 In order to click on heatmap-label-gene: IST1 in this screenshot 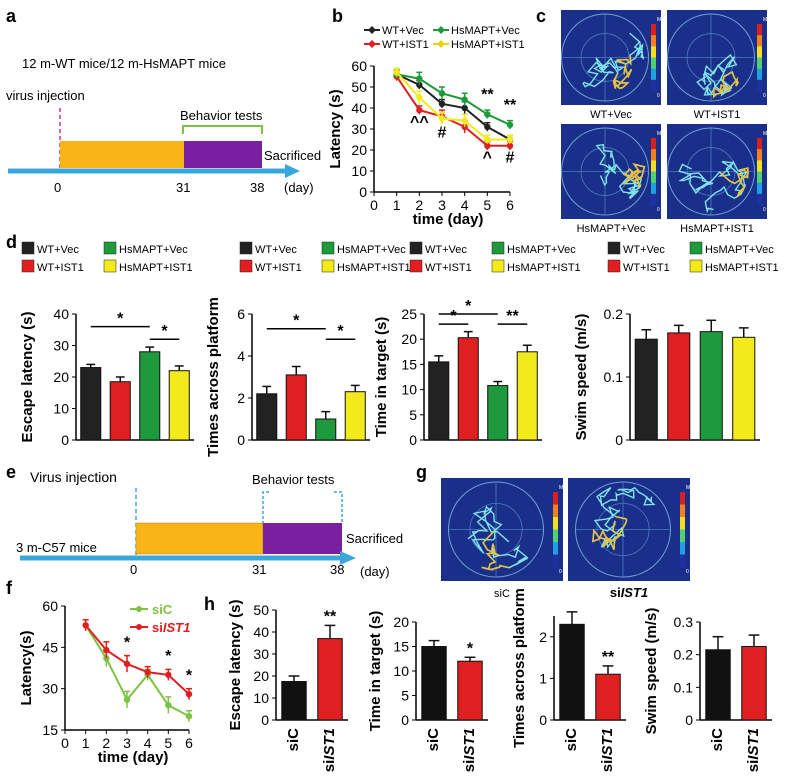, I will do `click(634, 592)`.